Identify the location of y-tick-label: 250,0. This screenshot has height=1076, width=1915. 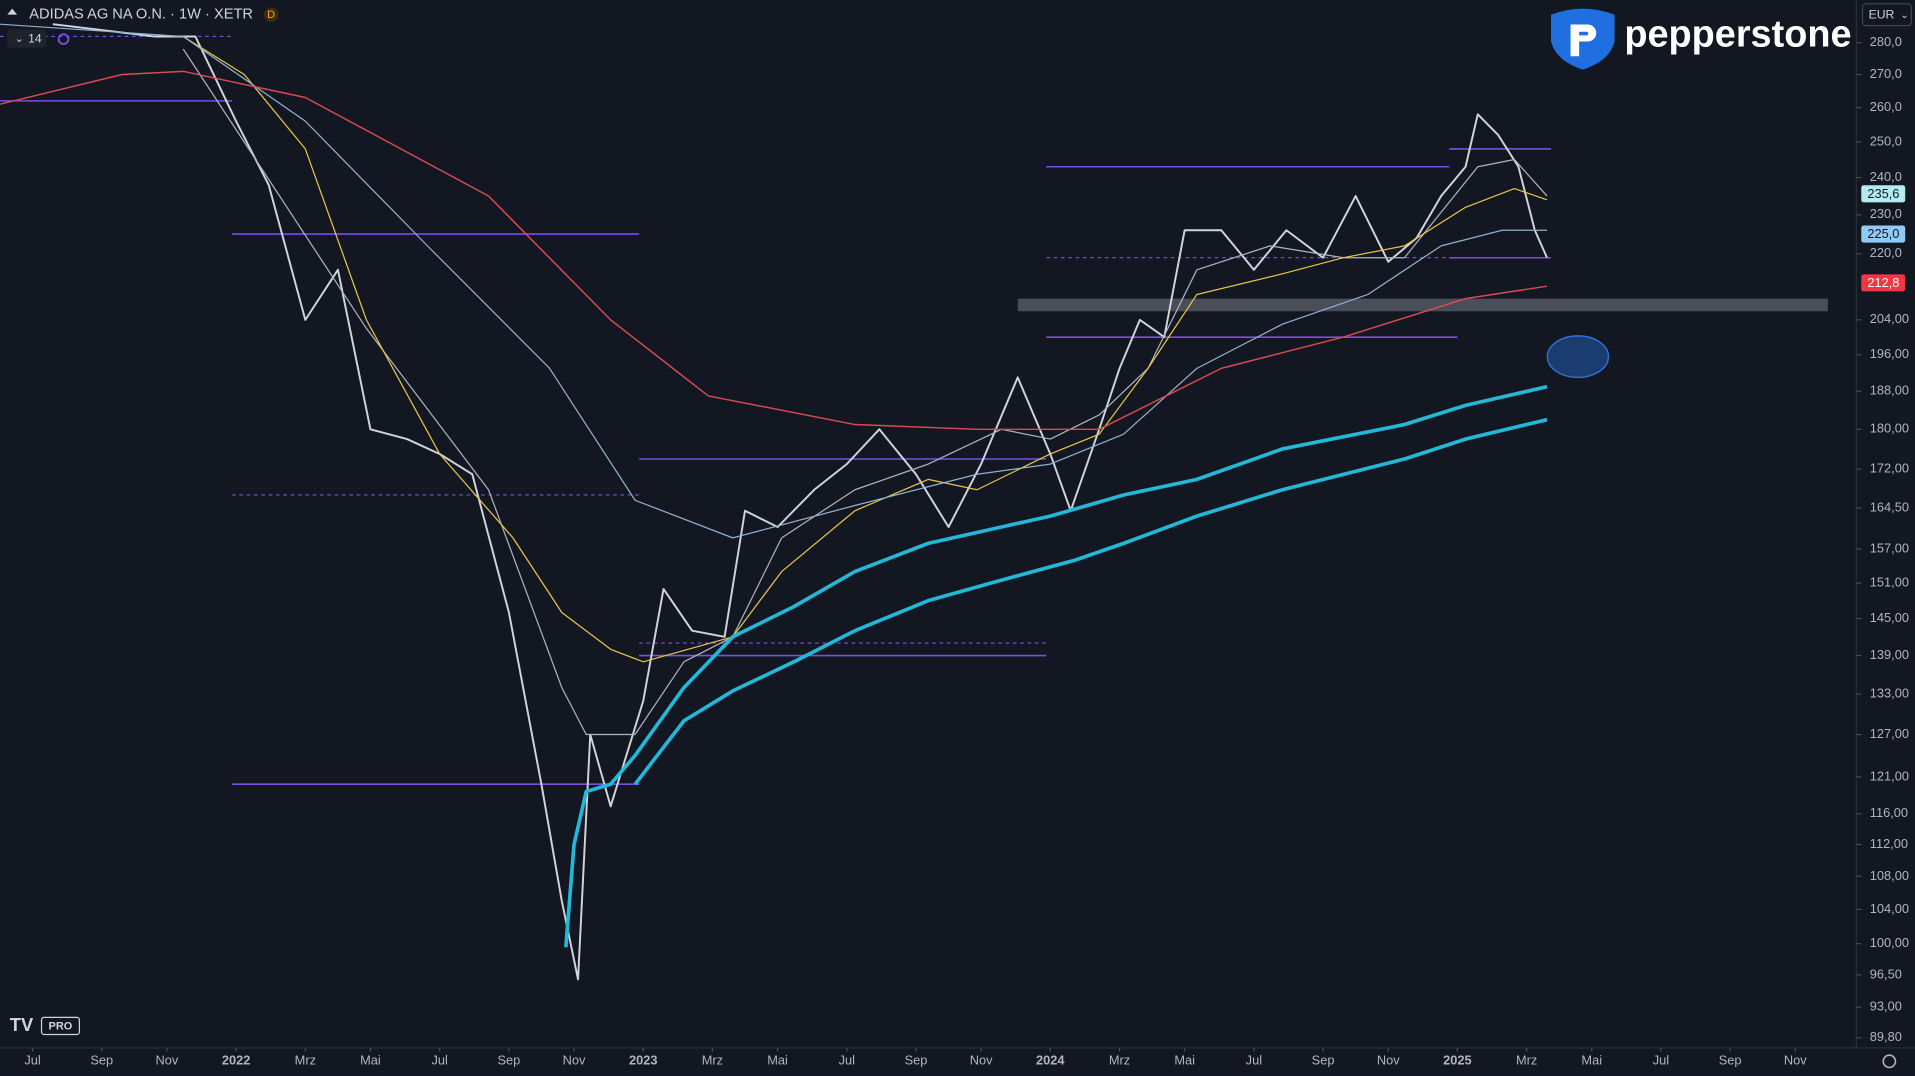
(1886, 140).